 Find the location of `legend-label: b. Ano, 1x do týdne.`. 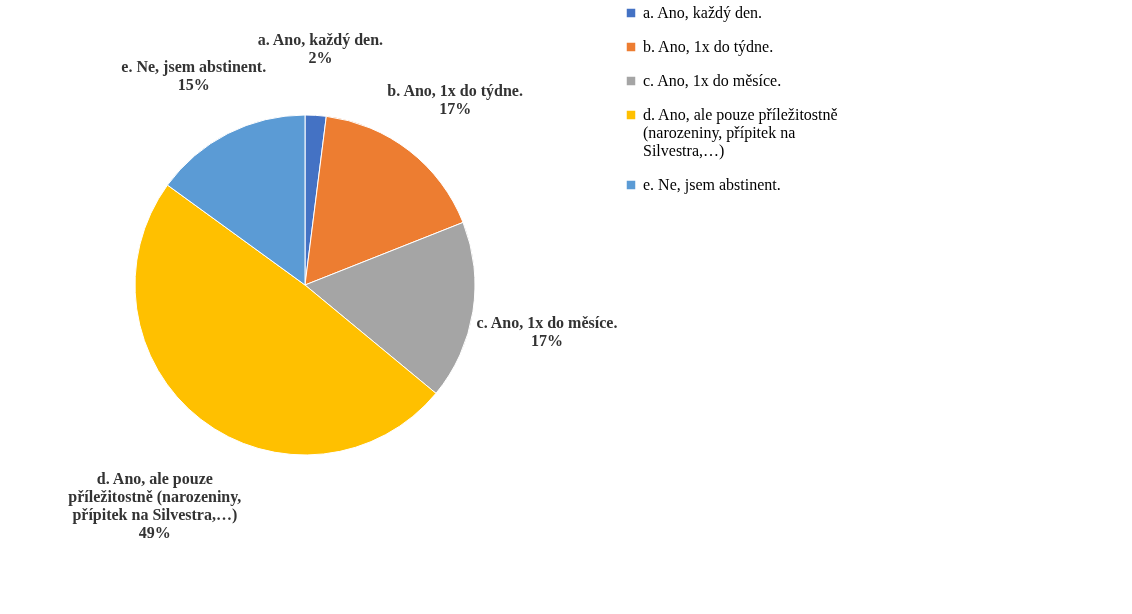

legend-label: b. Ano, 1x do týdne. is located at coordinates (708, 47).